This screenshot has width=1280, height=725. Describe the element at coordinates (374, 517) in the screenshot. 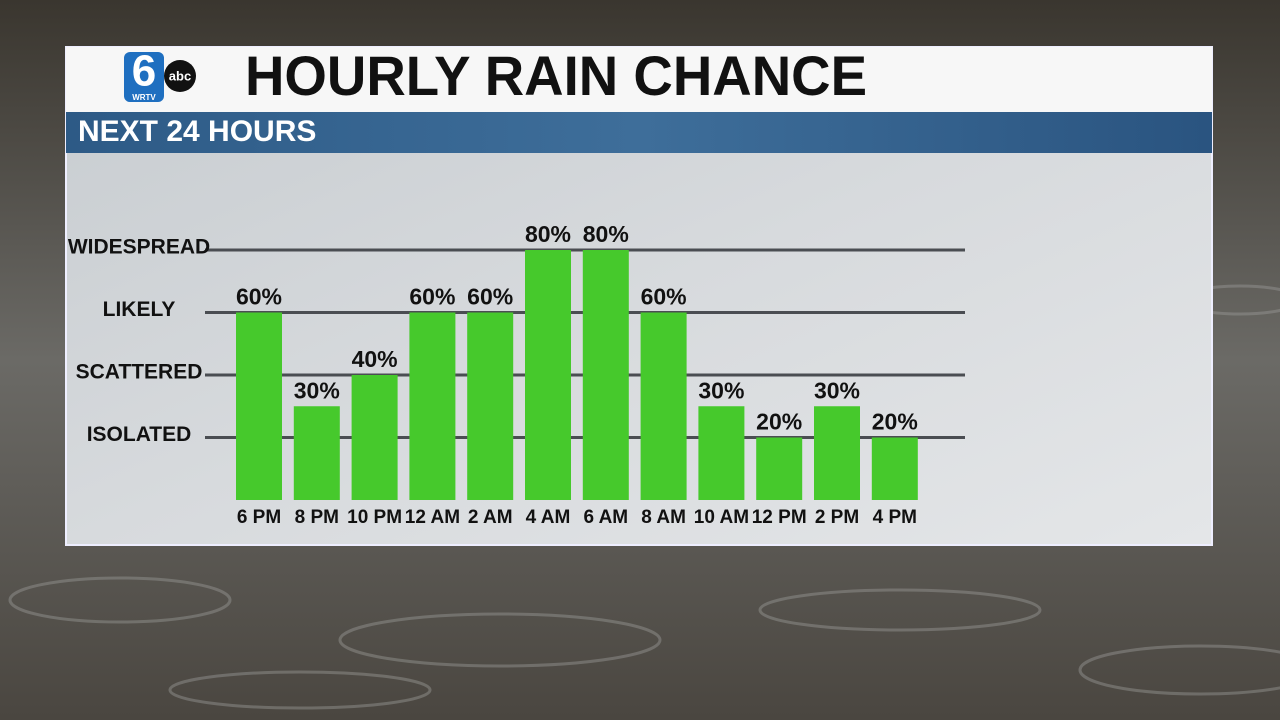

I see `x-tick-label: 10 PM` at that location.